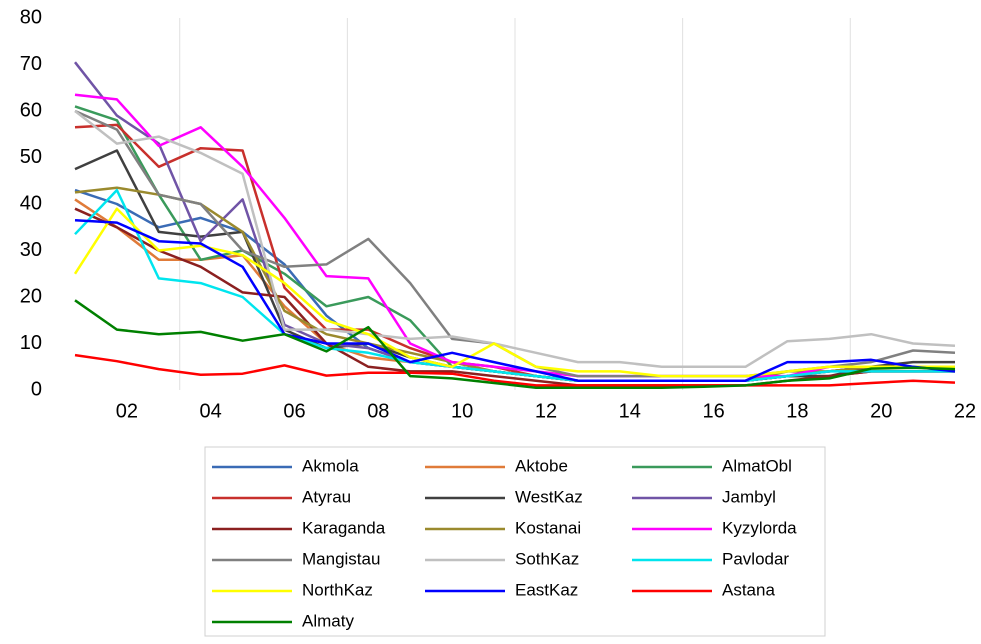 The image size is (981, 644). What do you see at coordinates (36, 389) in the screenshot?
I see `y-tick-label: 0` at bounding box center [36, 389].